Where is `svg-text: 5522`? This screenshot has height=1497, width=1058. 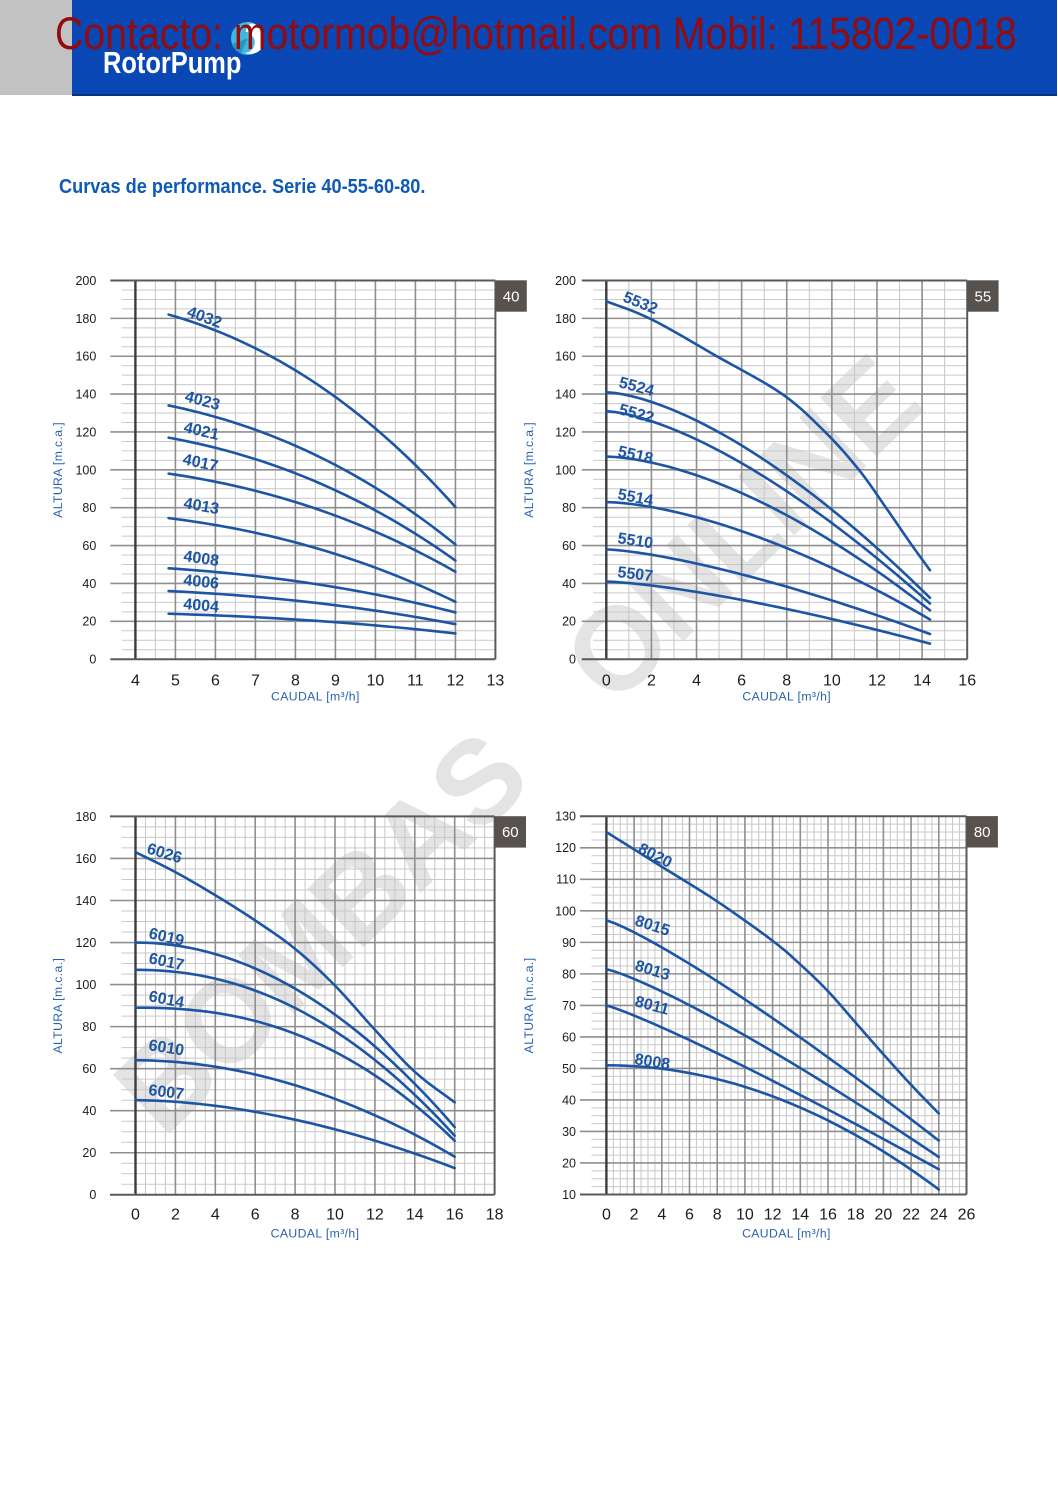 svg-text: 5522 is located at coordinates (636, 414).